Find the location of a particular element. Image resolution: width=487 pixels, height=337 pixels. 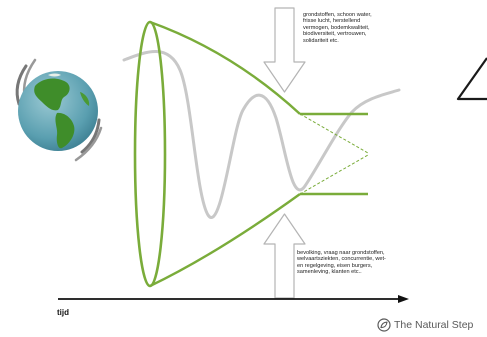

arrow-up-icon is located at coordinates (284, 256).